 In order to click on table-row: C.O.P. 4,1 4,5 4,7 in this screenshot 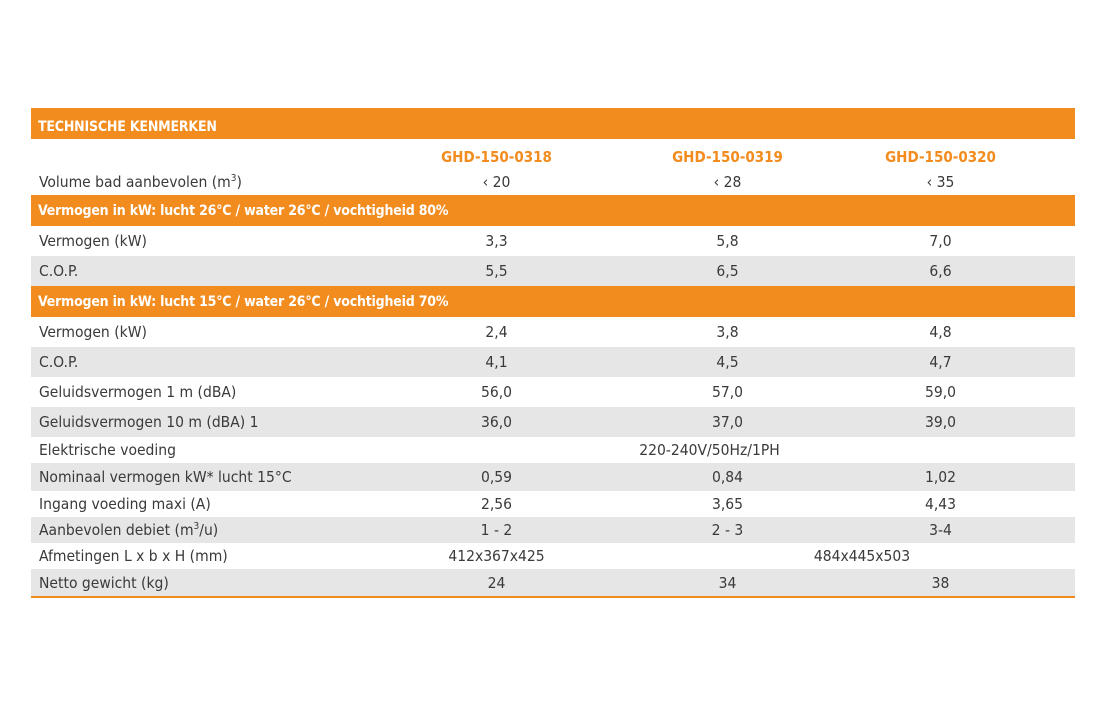, I will do `click(553, 362)`.